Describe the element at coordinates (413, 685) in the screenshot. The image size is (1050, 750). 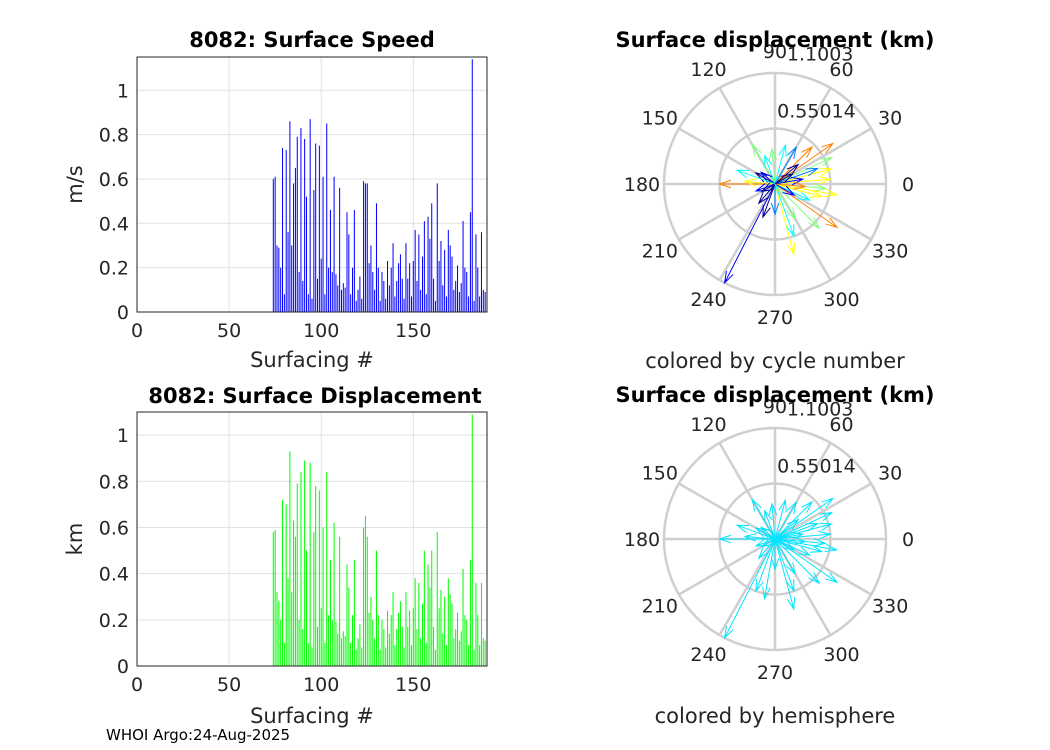
I see `x-tick-label: 150` at that location.